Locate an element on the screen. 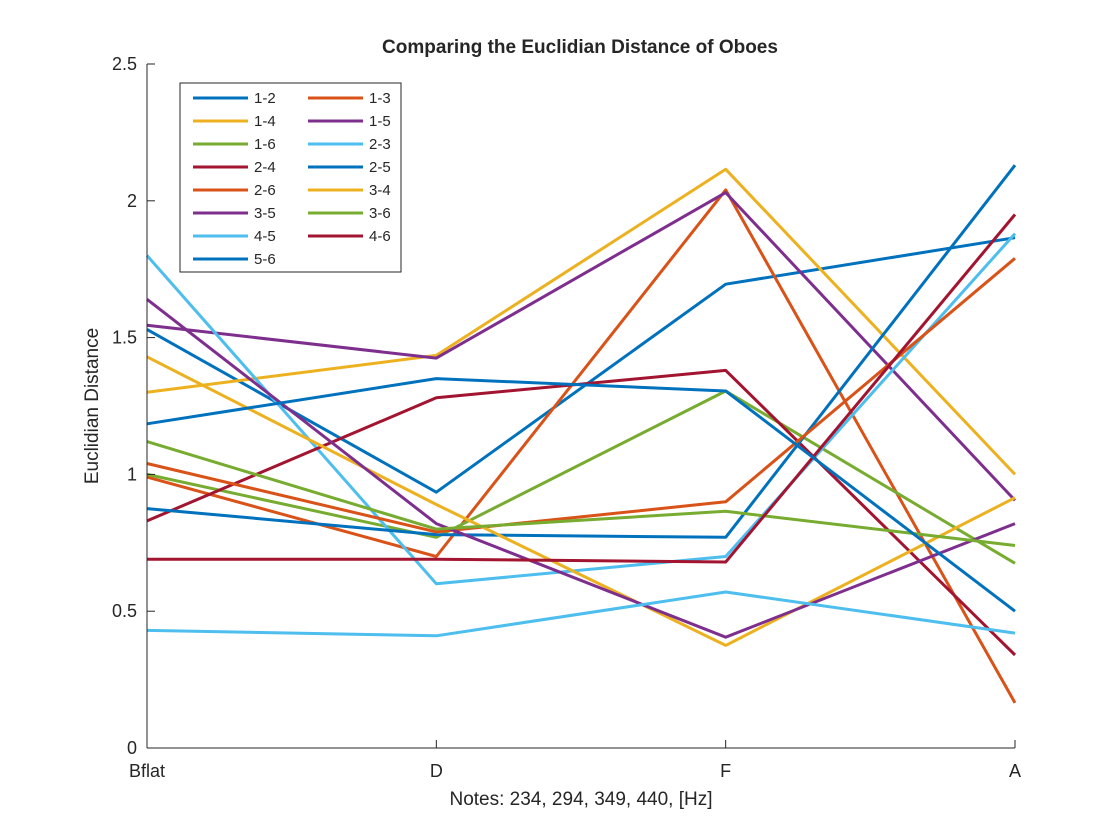 Image resolution: width=1120 pixels, height=840 pixels. legend-label-2-6: 2-6 is located at coordinates (265, 190).